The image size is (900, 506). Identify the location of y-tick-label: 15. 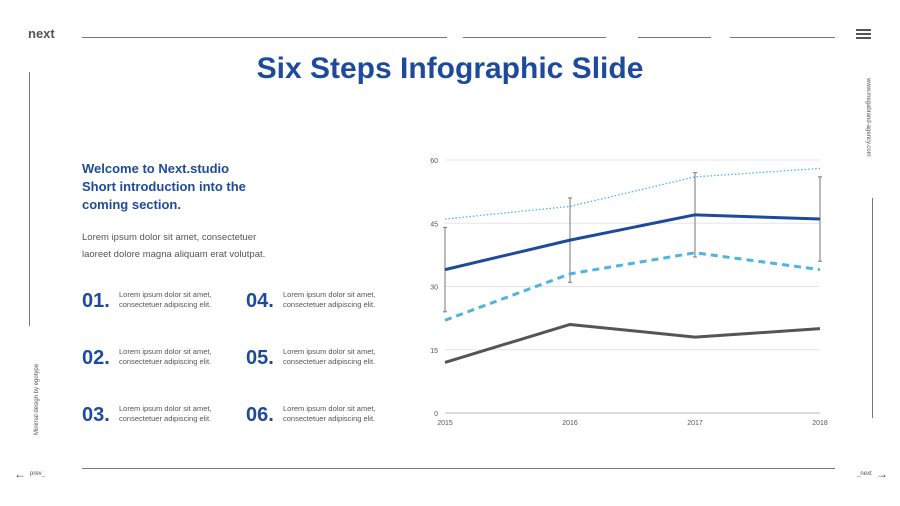
(434, 351).